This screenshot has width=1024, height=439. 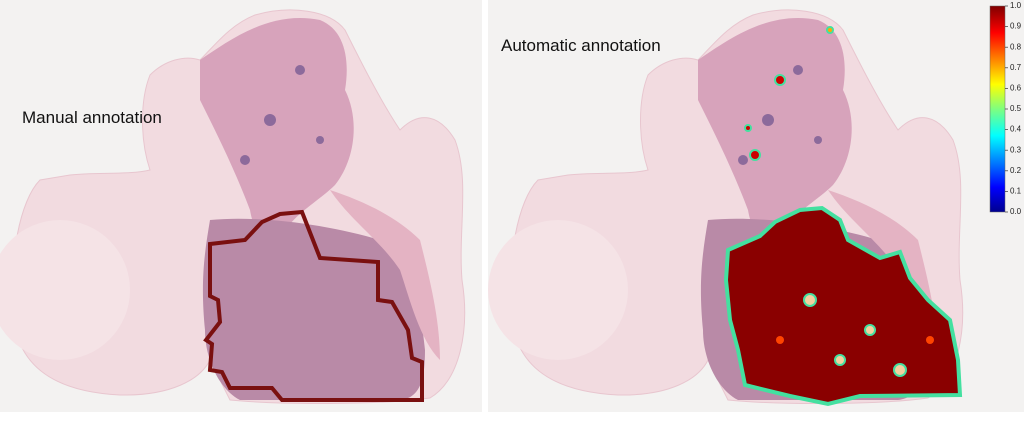 I want to click on colorbar-tick-label: 0.5, so click(x=1016, y=108).